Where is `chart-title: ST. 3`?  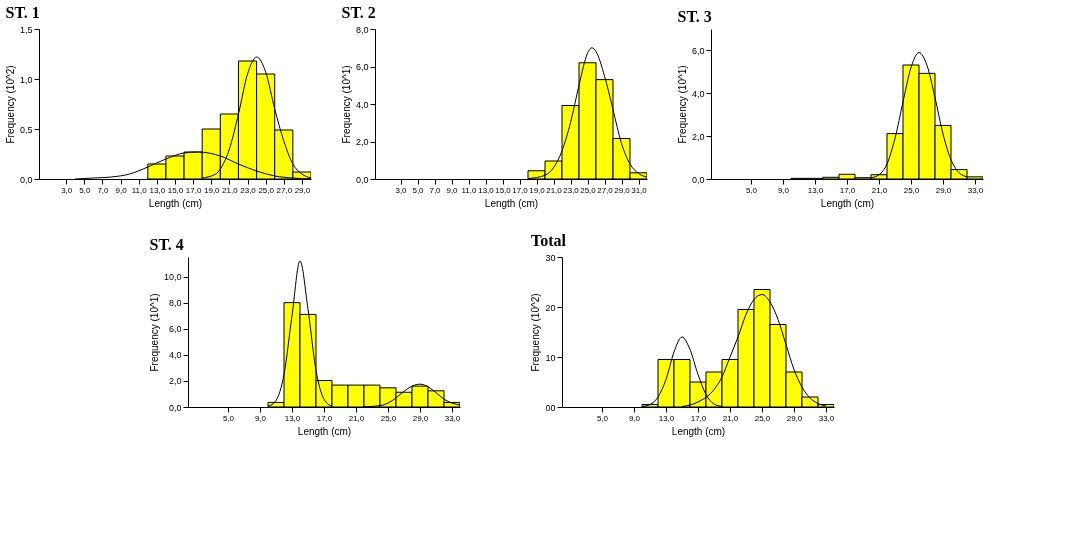
chart-title: ST. 3 is located at coordinates (694, 16).